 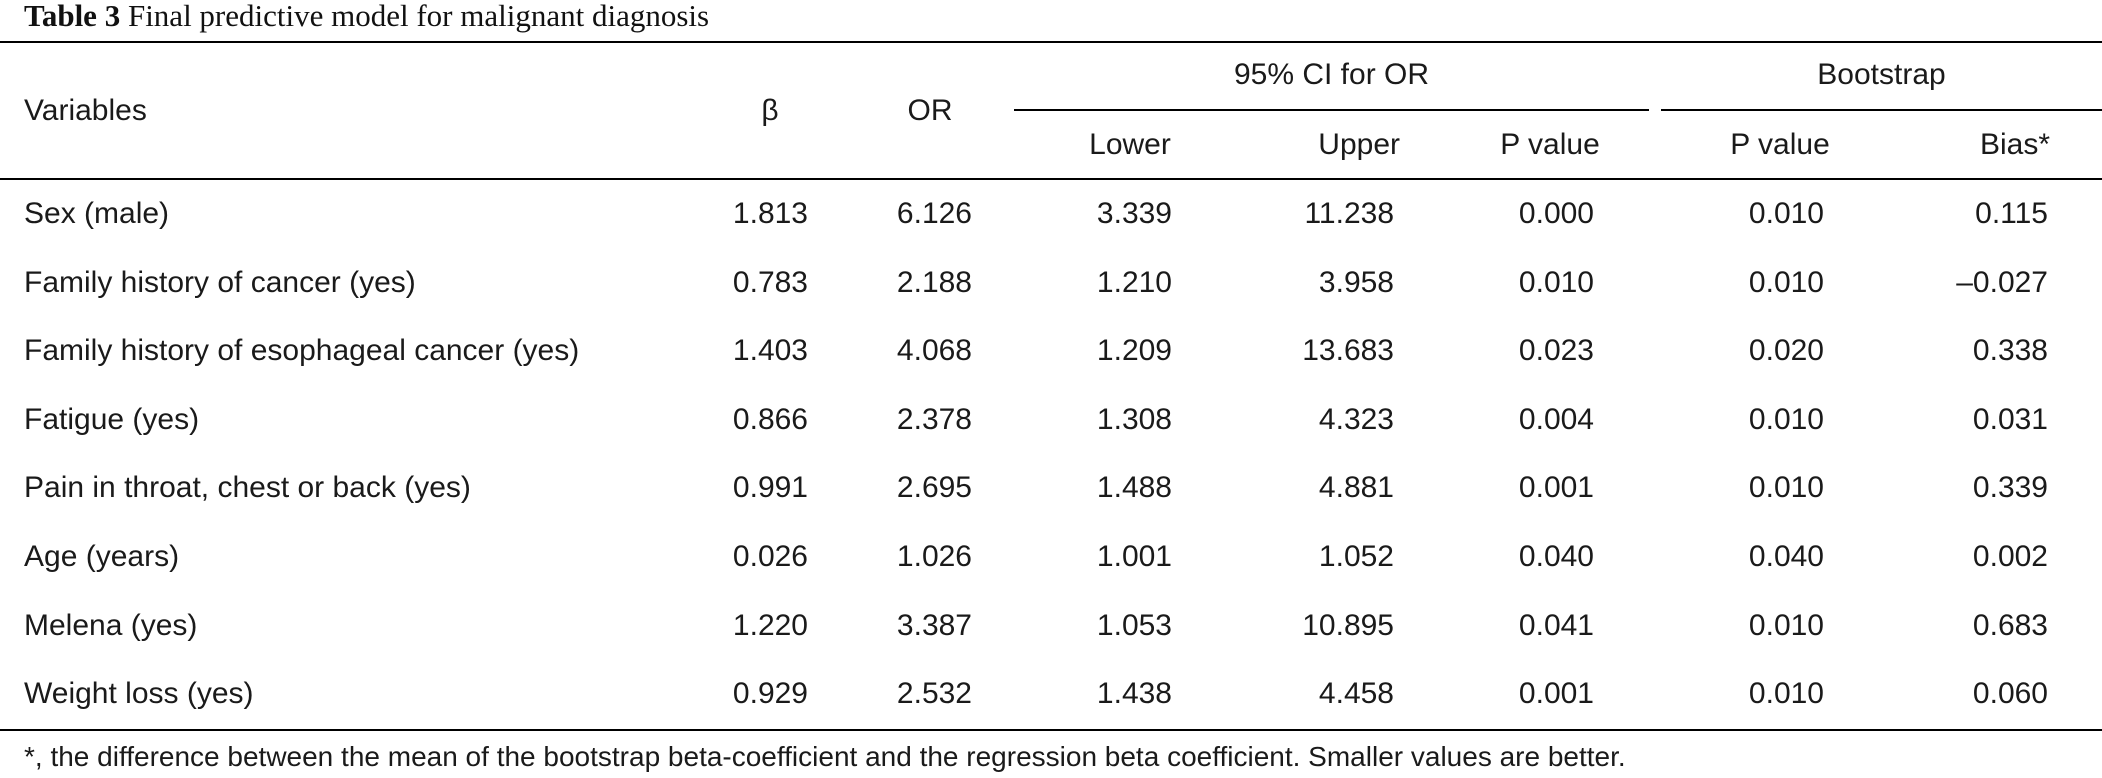 I want to click on header-ci-group: 95% CI for OR, so click(x=1331, y=74).